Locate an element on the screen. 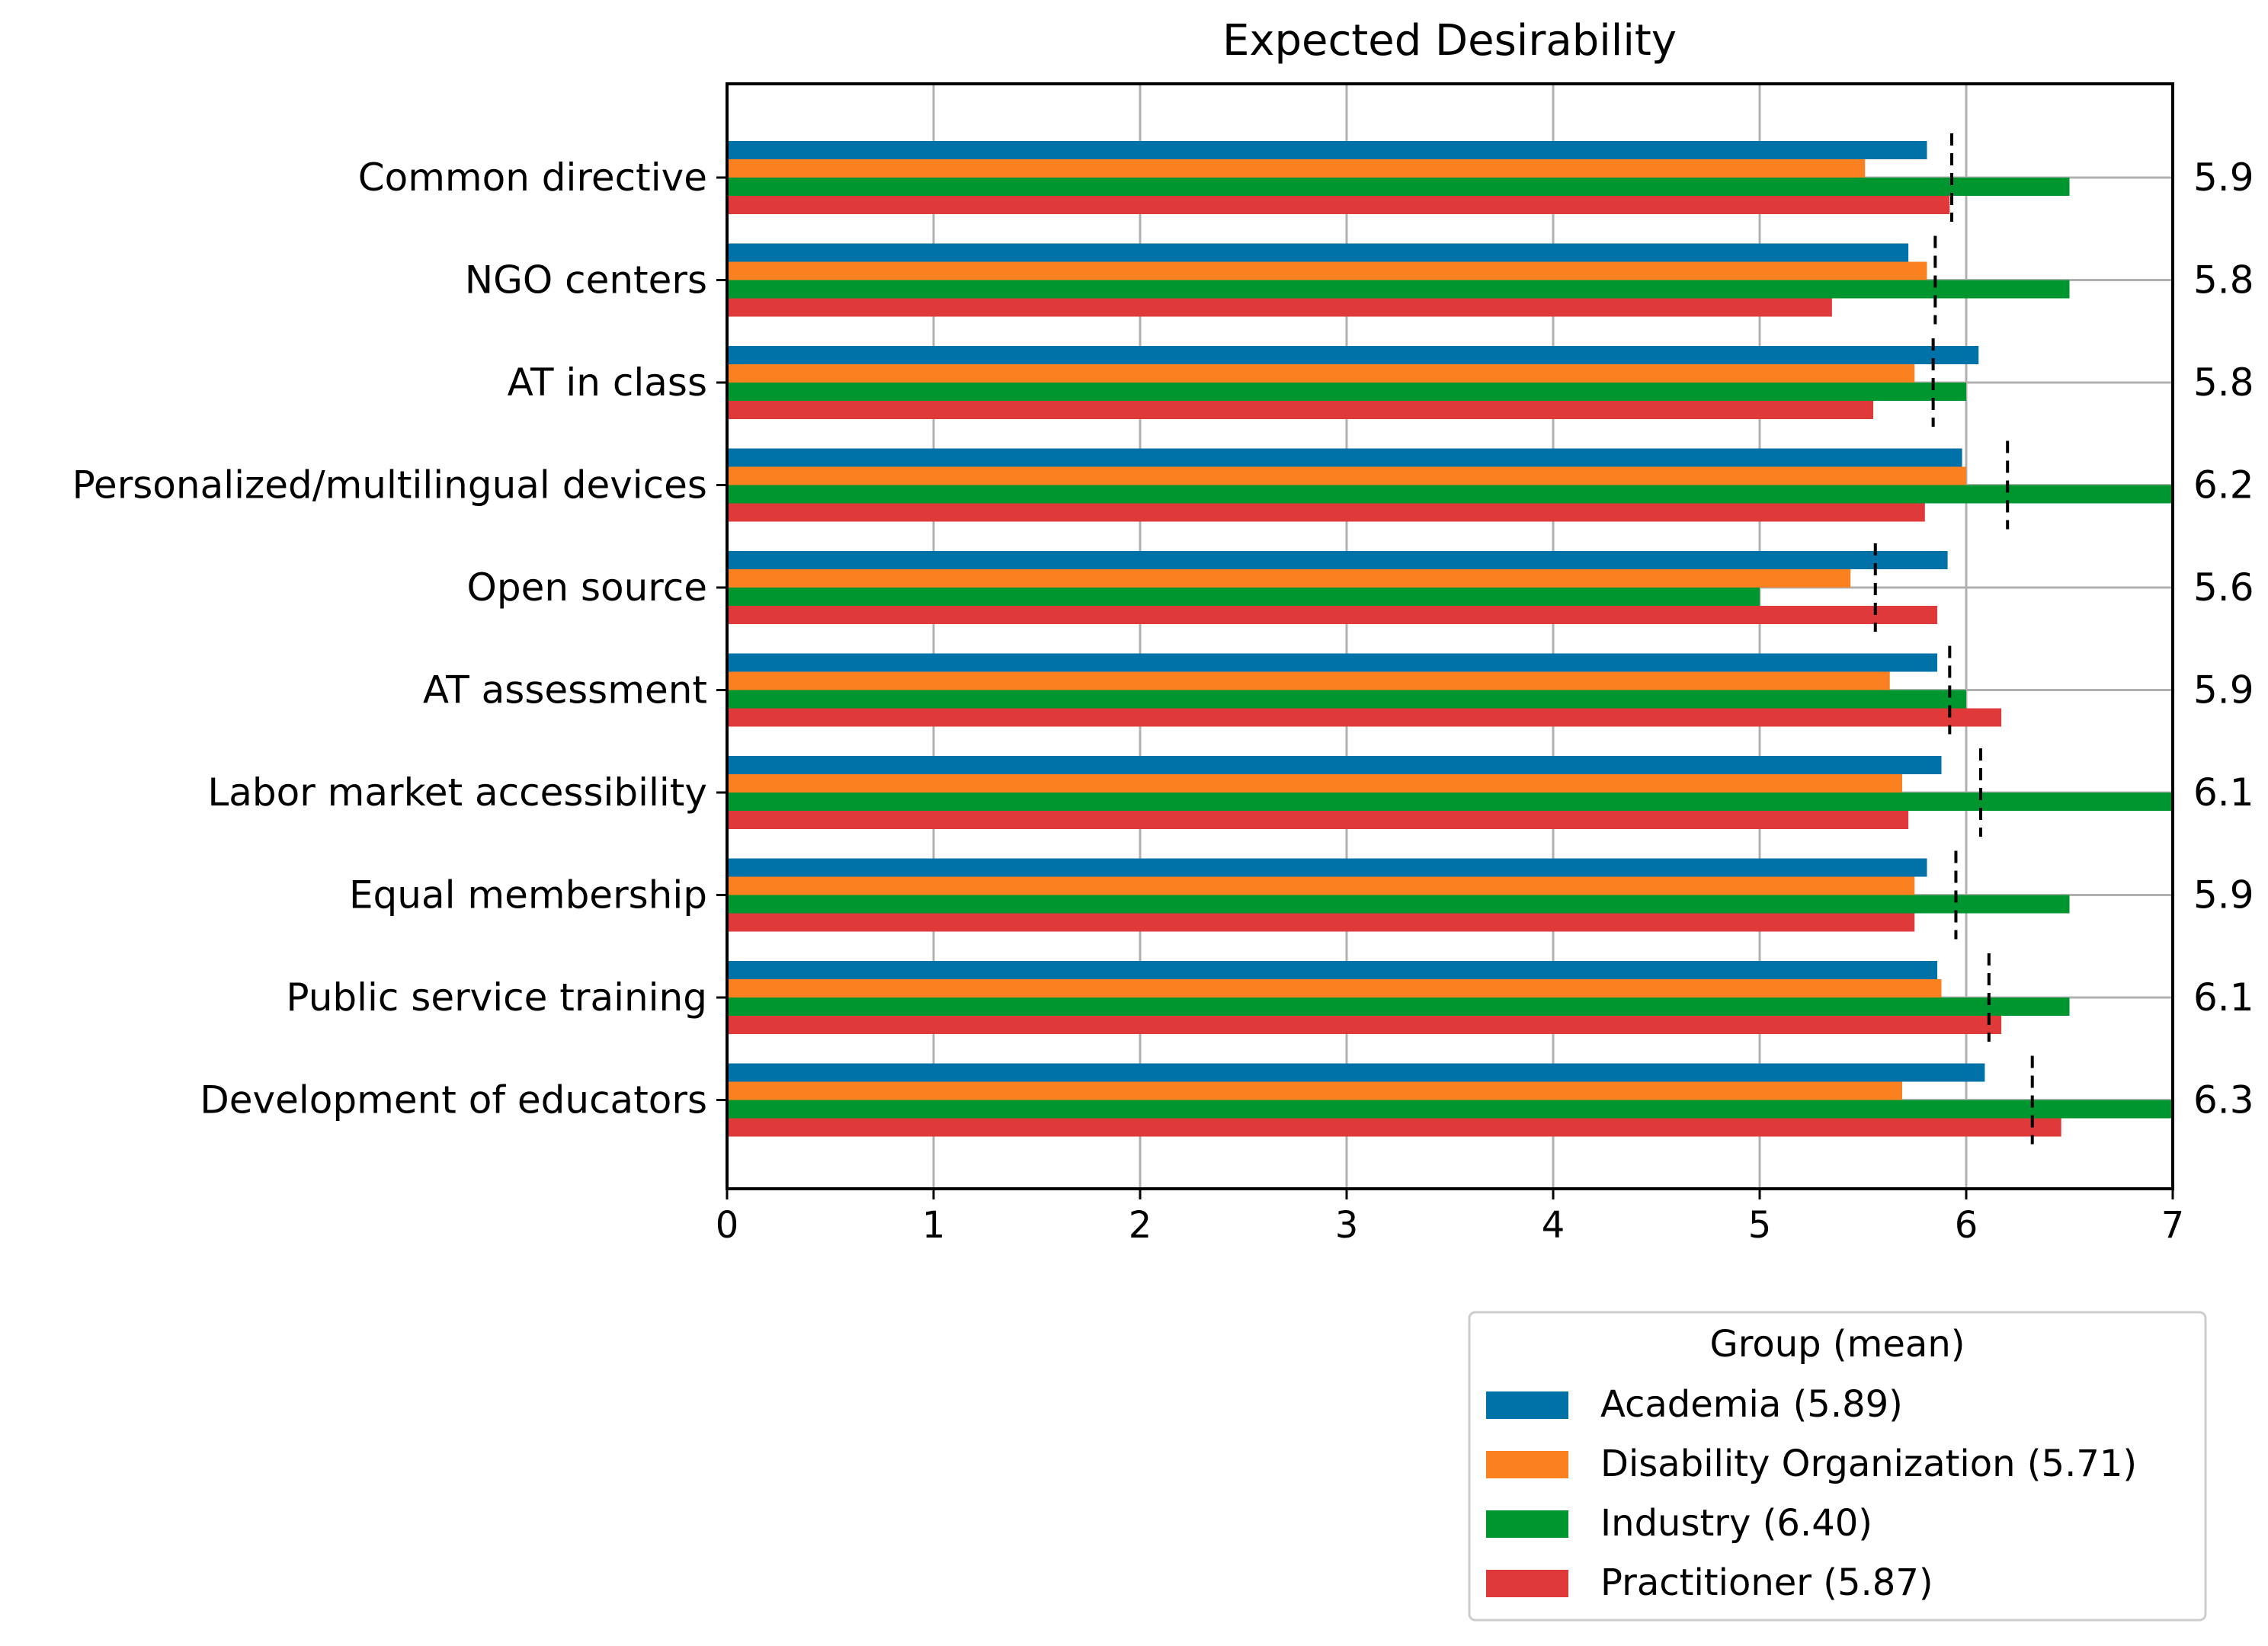 The image size is (2268, 1646). x-tick-label: 1 is located at coordinates (934, 1225).